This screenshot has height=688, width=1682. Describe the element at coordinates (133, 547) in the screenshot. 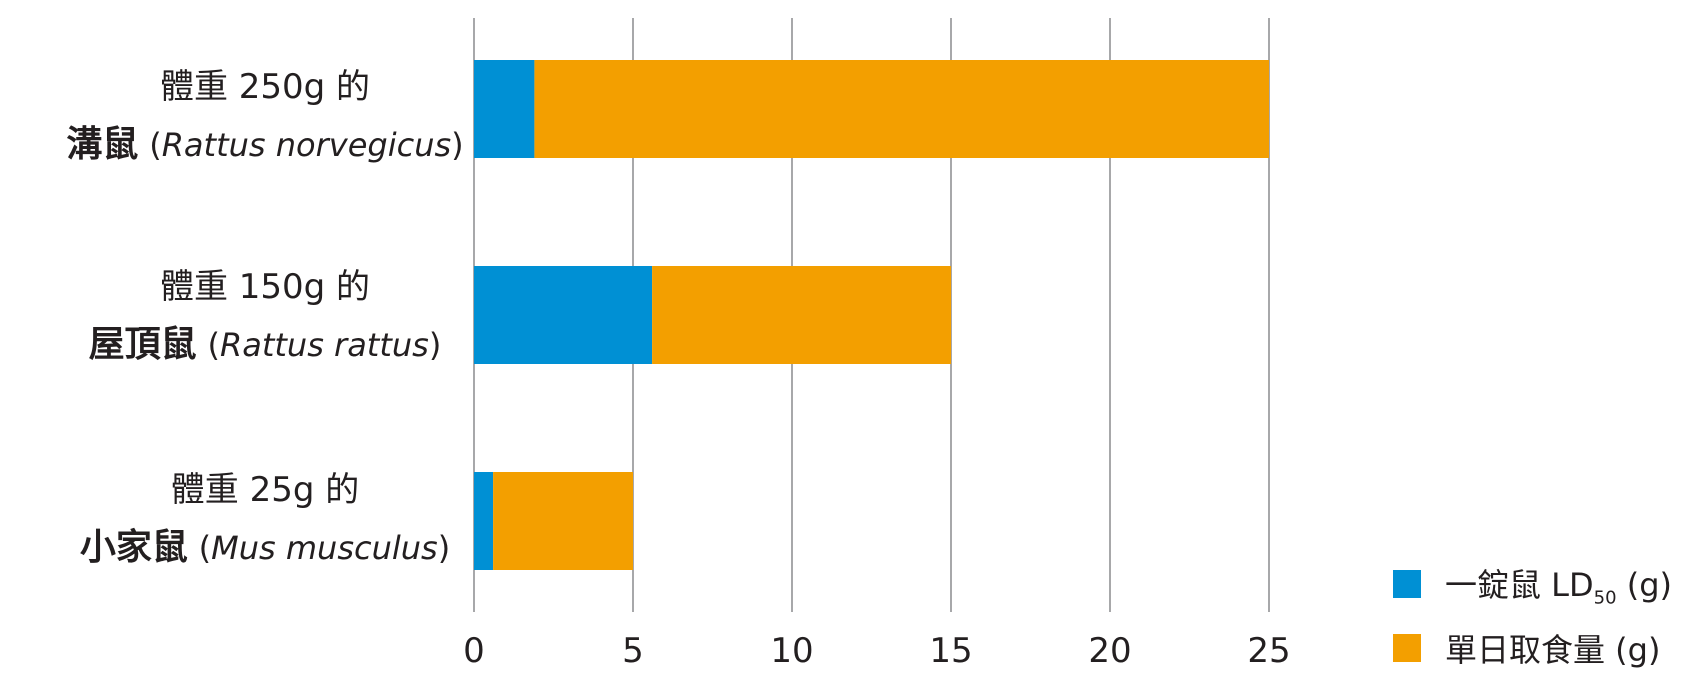

I see `category-name: 小家鼠` at that location.